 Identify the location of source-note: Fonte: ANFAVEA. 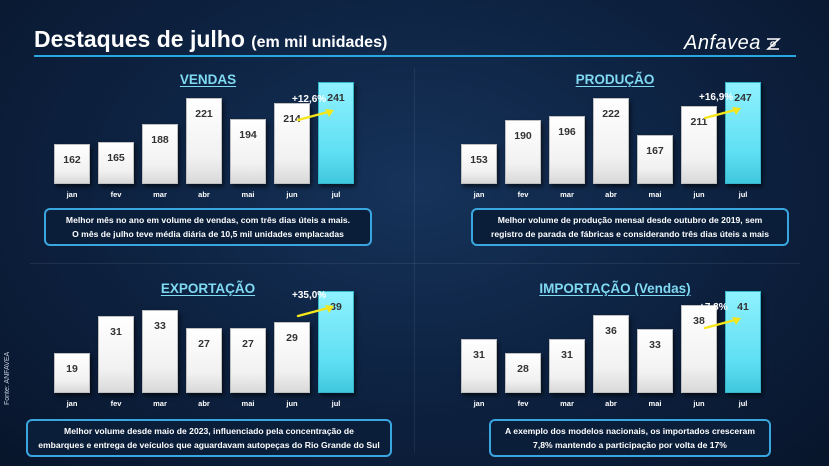
(7, 378).